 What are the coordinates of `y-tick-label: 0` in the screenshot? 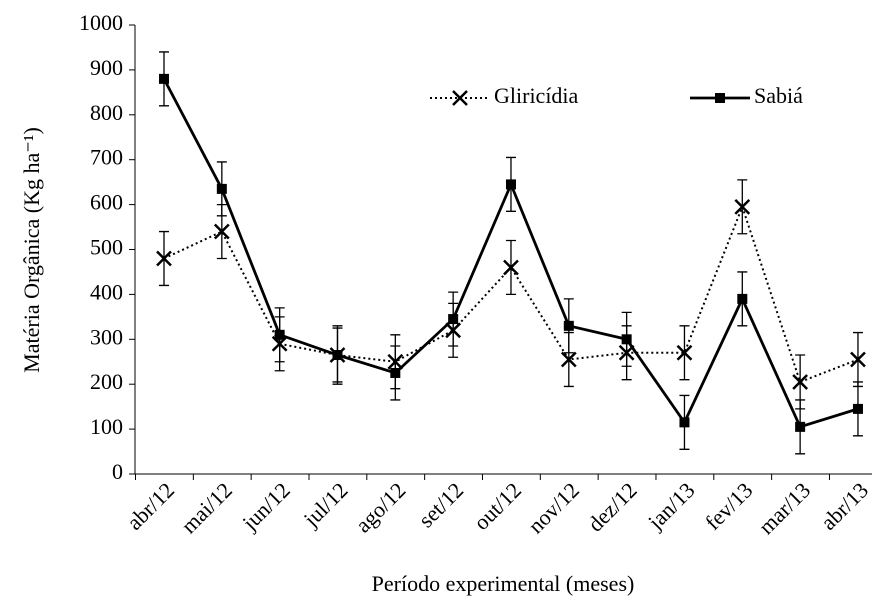 It's located at (117, 471).